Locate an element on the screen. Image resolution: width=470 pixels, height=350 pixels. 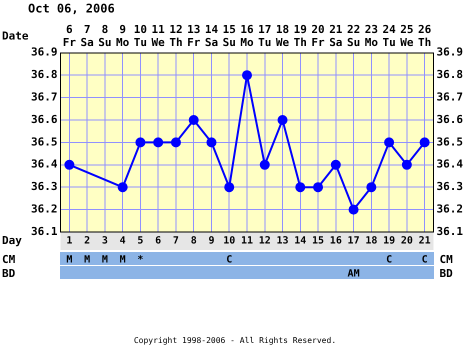
x2-tick-label: 1 is located at coordinates (69, 241).